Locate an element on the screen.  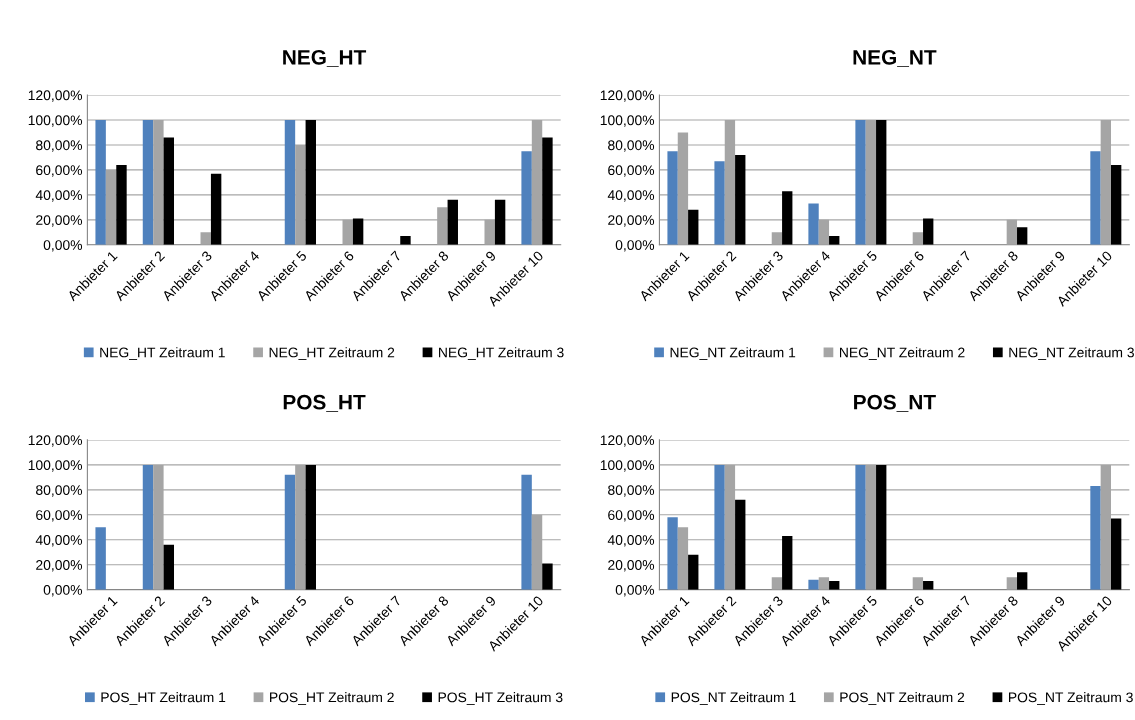
legend-label: POS_HT Zeitraum 2 is located at coordinates (332, 698).